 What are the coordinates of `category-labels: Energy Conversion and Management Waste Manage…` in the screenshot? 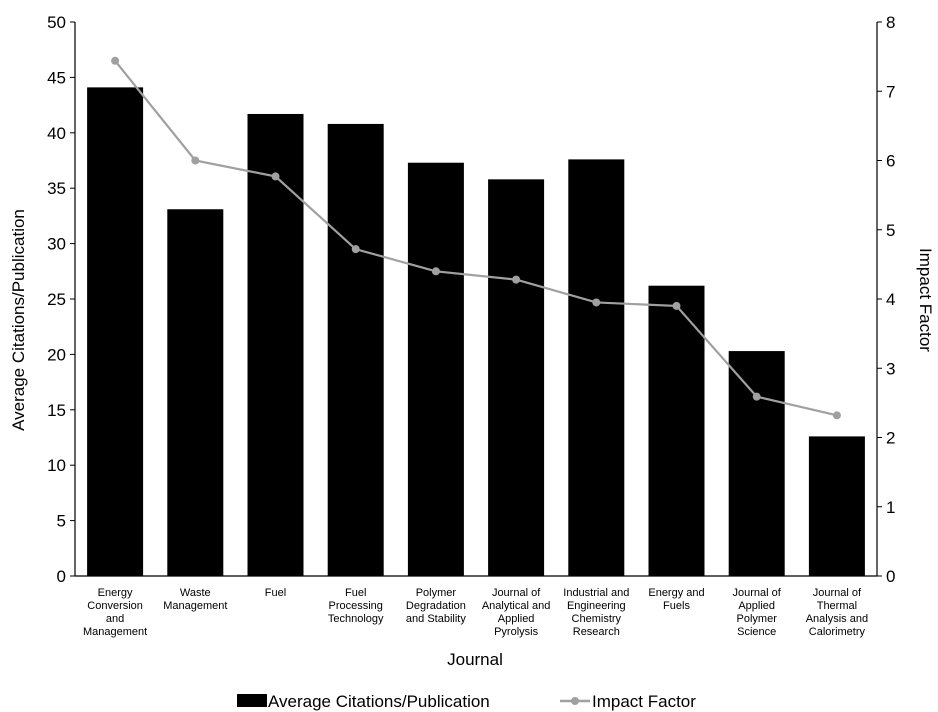 It's located at (475, 612).